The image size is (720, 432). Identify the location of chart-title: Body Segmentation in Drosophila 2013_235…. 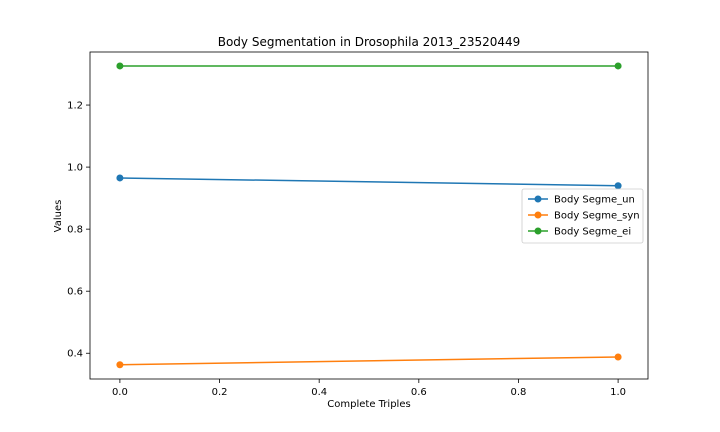
(369, 42).